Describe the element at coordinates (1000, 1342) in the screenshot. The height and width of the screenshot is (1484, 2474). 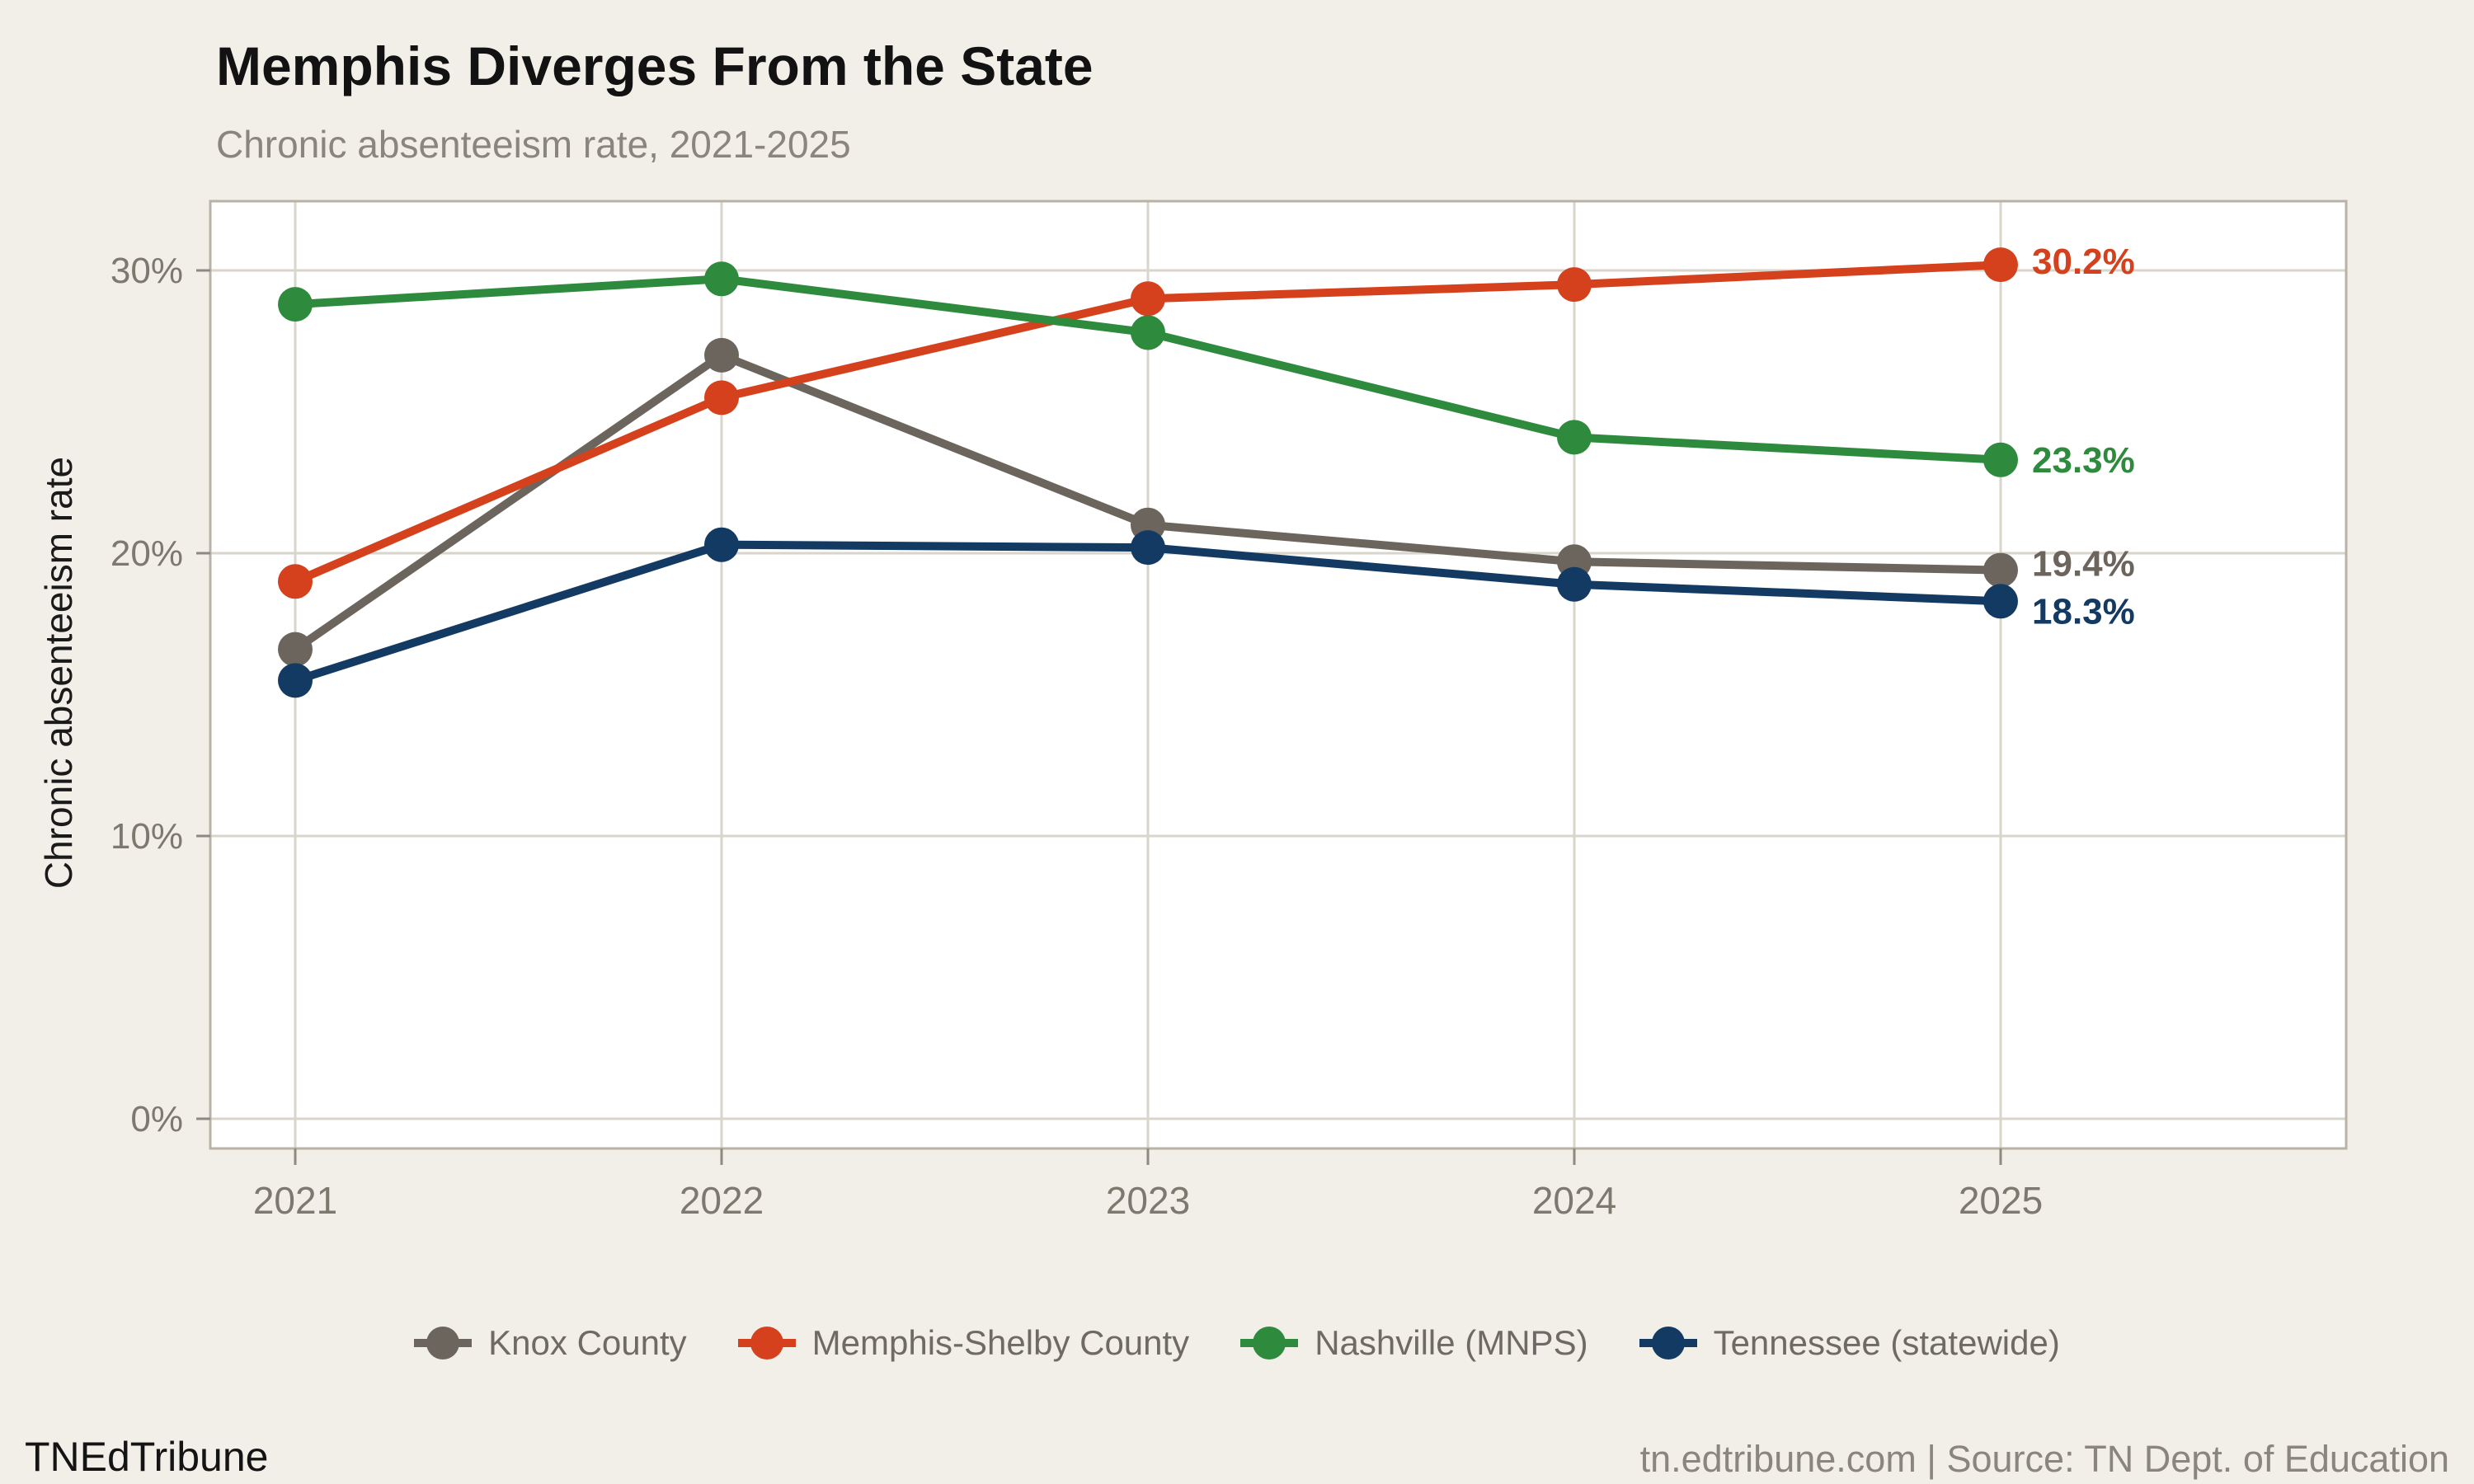
I see `legend-label: Memphis-Shelby County` at that location.